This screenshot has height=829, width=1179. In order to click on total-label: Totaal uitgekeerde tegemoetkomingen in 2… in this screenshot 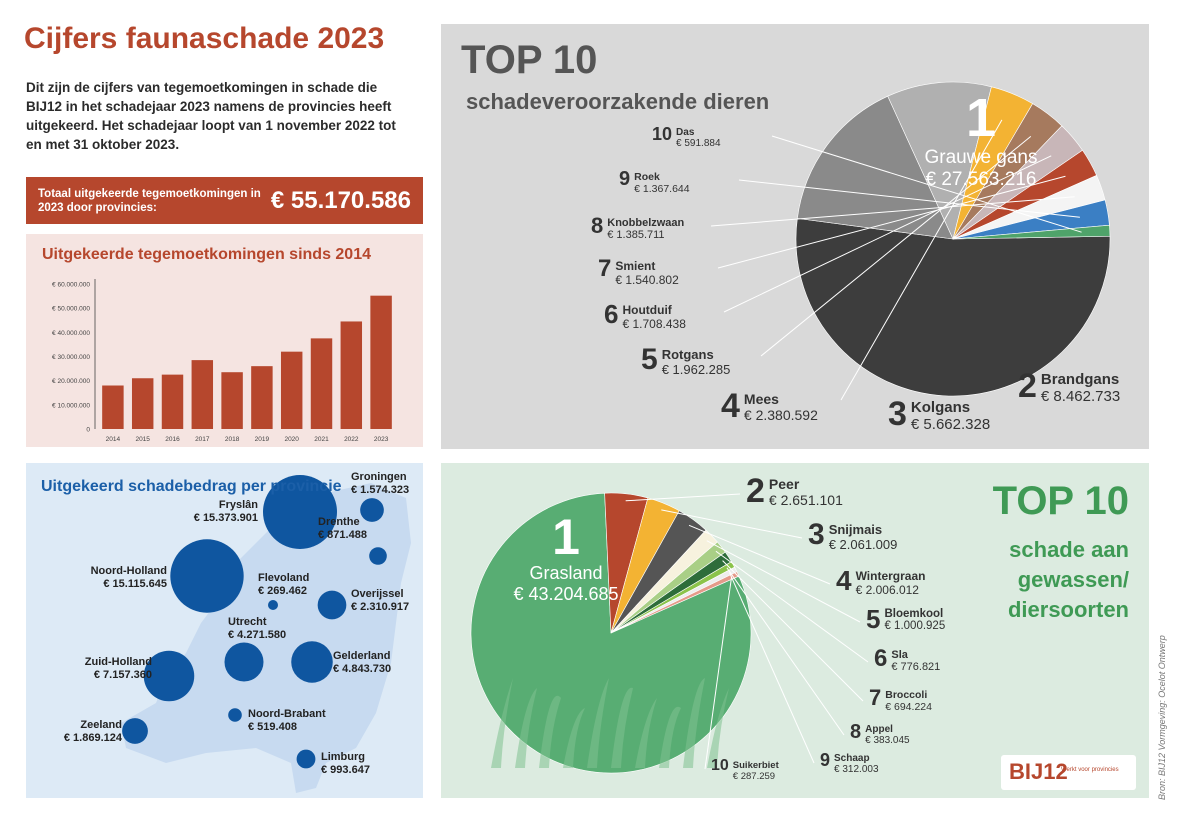, I will do `click(149, 201)`.